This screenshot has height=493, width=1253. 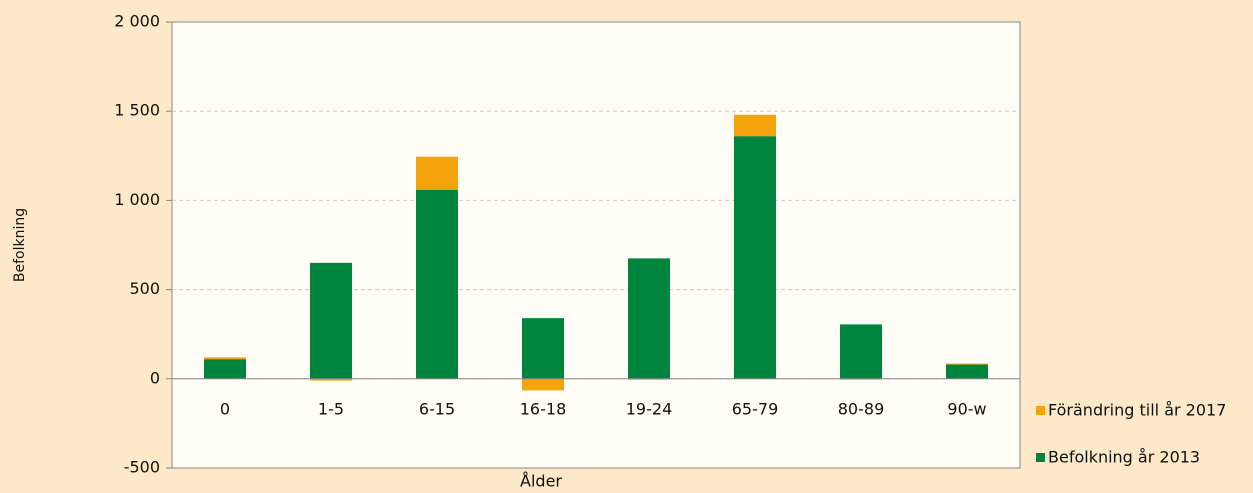 I want to click on legend-label: Befolkning år 2013, so click(x=1124, y=457).